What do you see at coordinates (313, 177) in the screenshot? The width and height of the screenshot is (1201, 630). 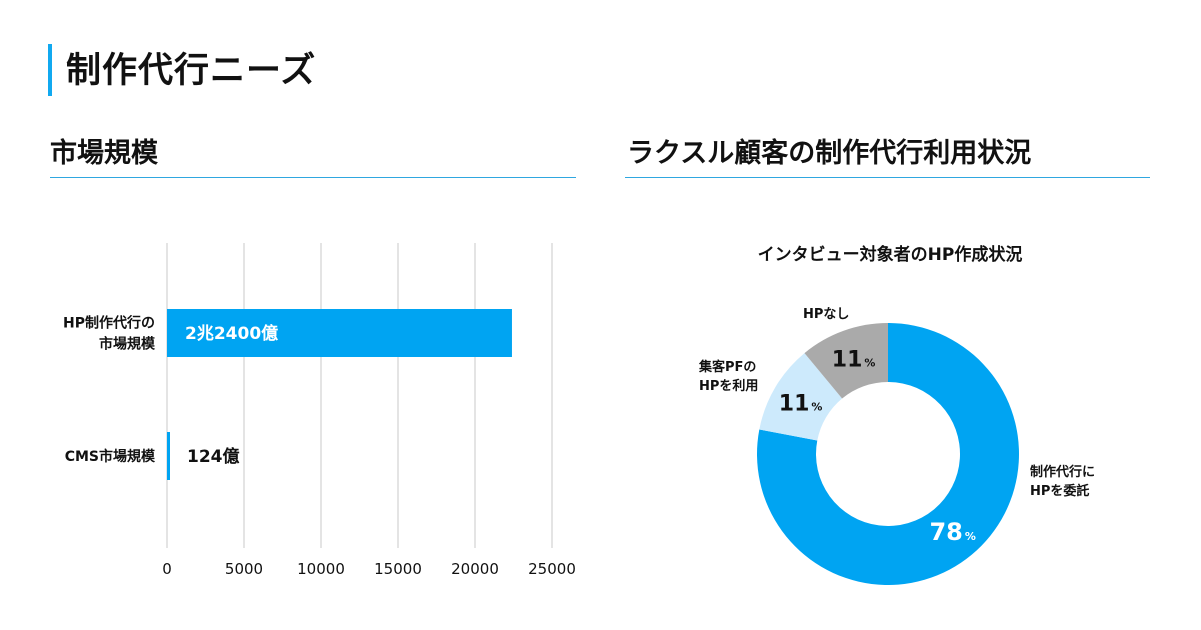 I see `market-size-divider` at bounding box center [313, 177].